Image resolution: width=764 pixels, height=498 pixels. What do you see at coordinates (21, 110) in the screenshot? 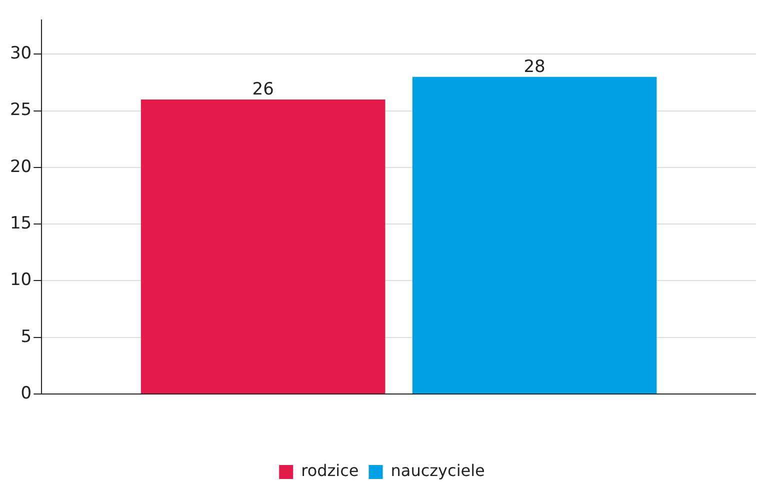
I see `y-tick-label: 25` at bounding box center [21, 110].